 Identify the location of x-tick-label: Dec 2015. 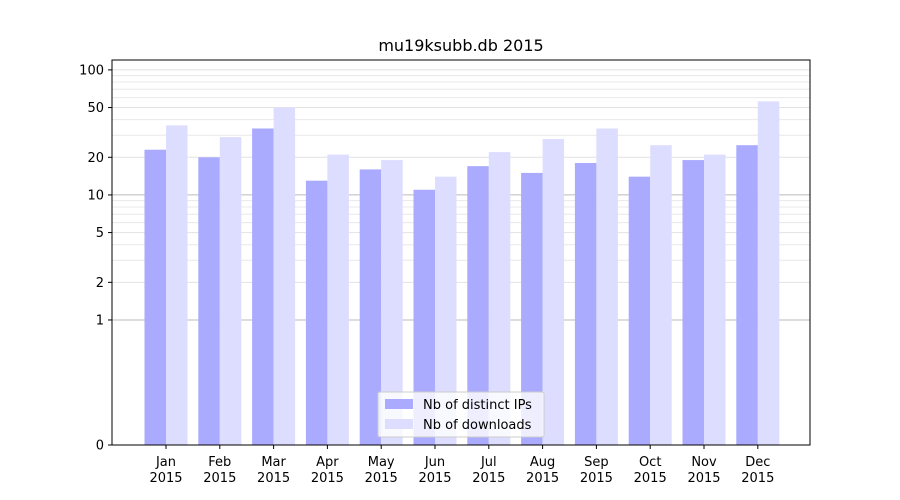
(757, 470).